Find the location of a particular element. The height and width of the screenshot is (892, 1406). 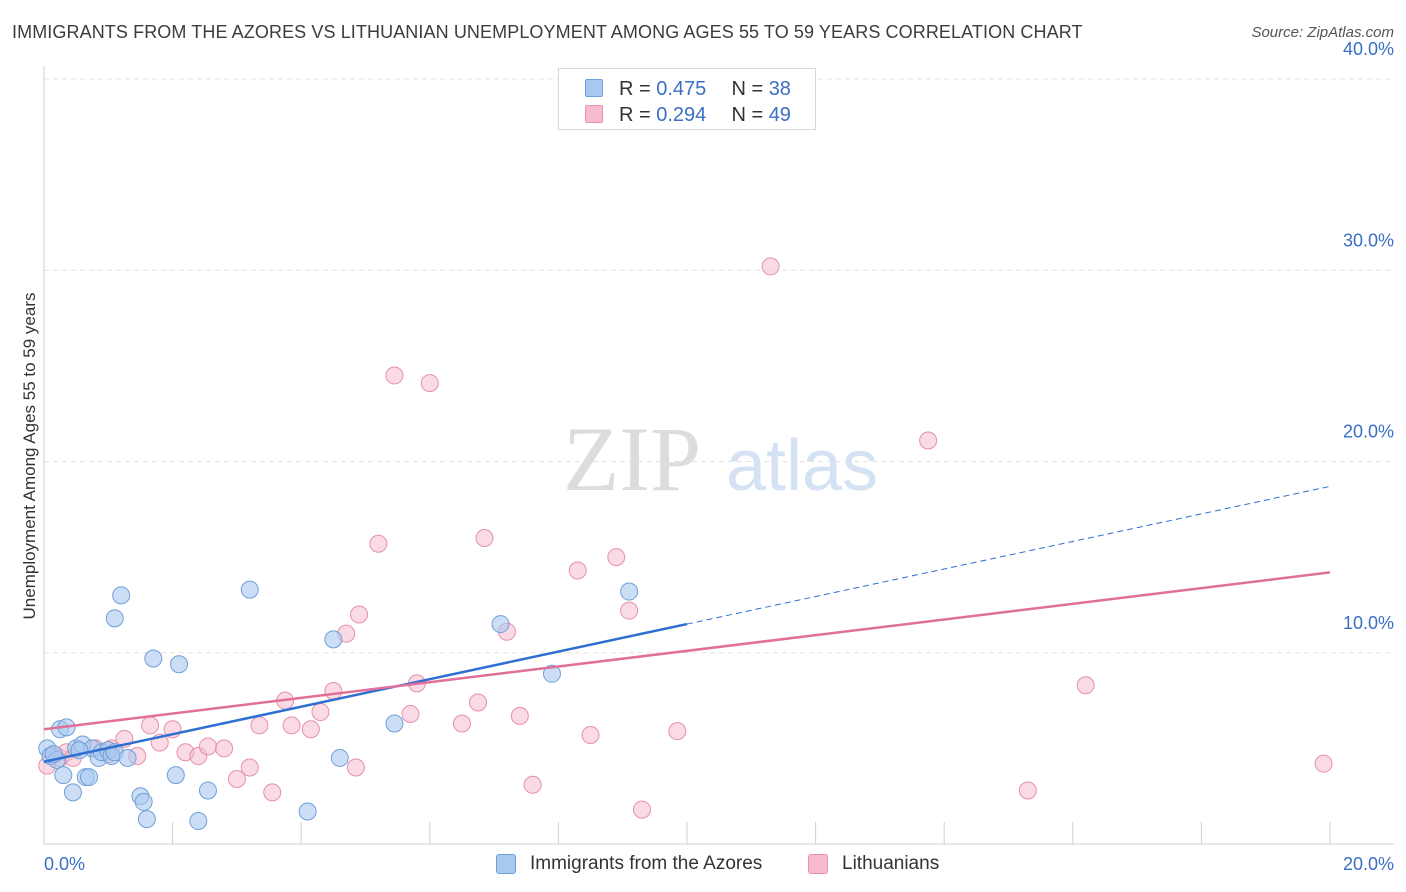

legend-r-label-1: R = is located at coordinates (638, 89).